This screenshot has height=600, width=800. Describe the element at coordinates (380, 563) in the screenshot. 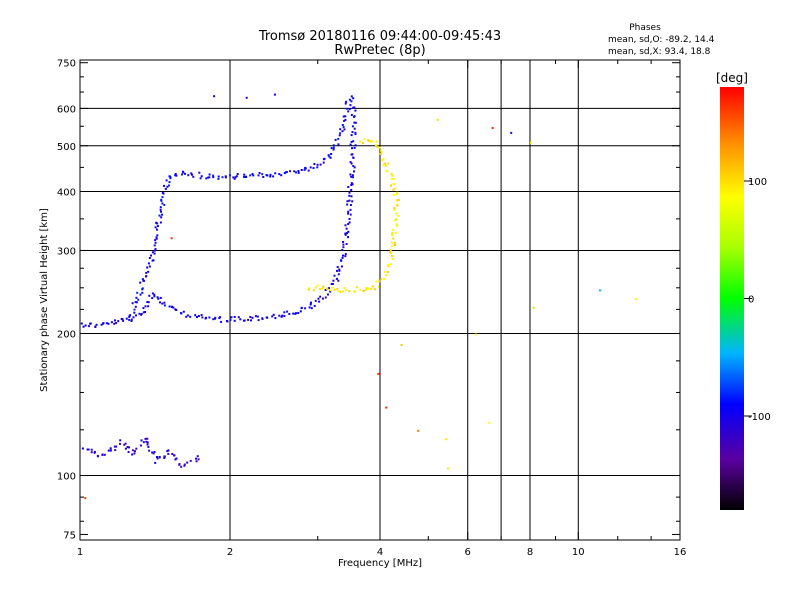

I see `x-axis-label: Frequency [MHz]` at that location.